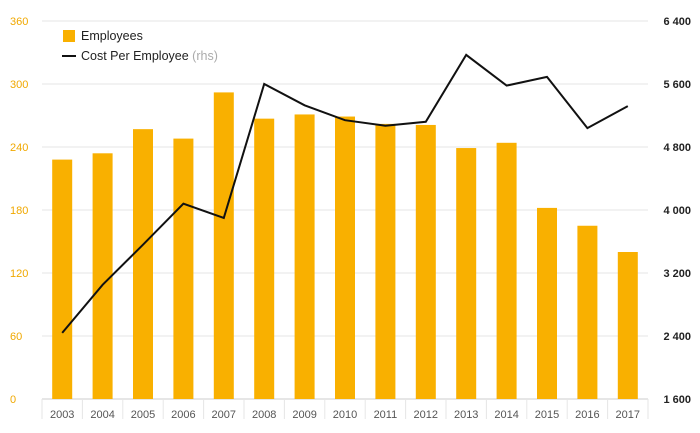 This screenshot has height=433, width=700. What do you see at coordinates (223, 246) in the screenshot?
I see `bar-2007` at bounding box center [223, 246].